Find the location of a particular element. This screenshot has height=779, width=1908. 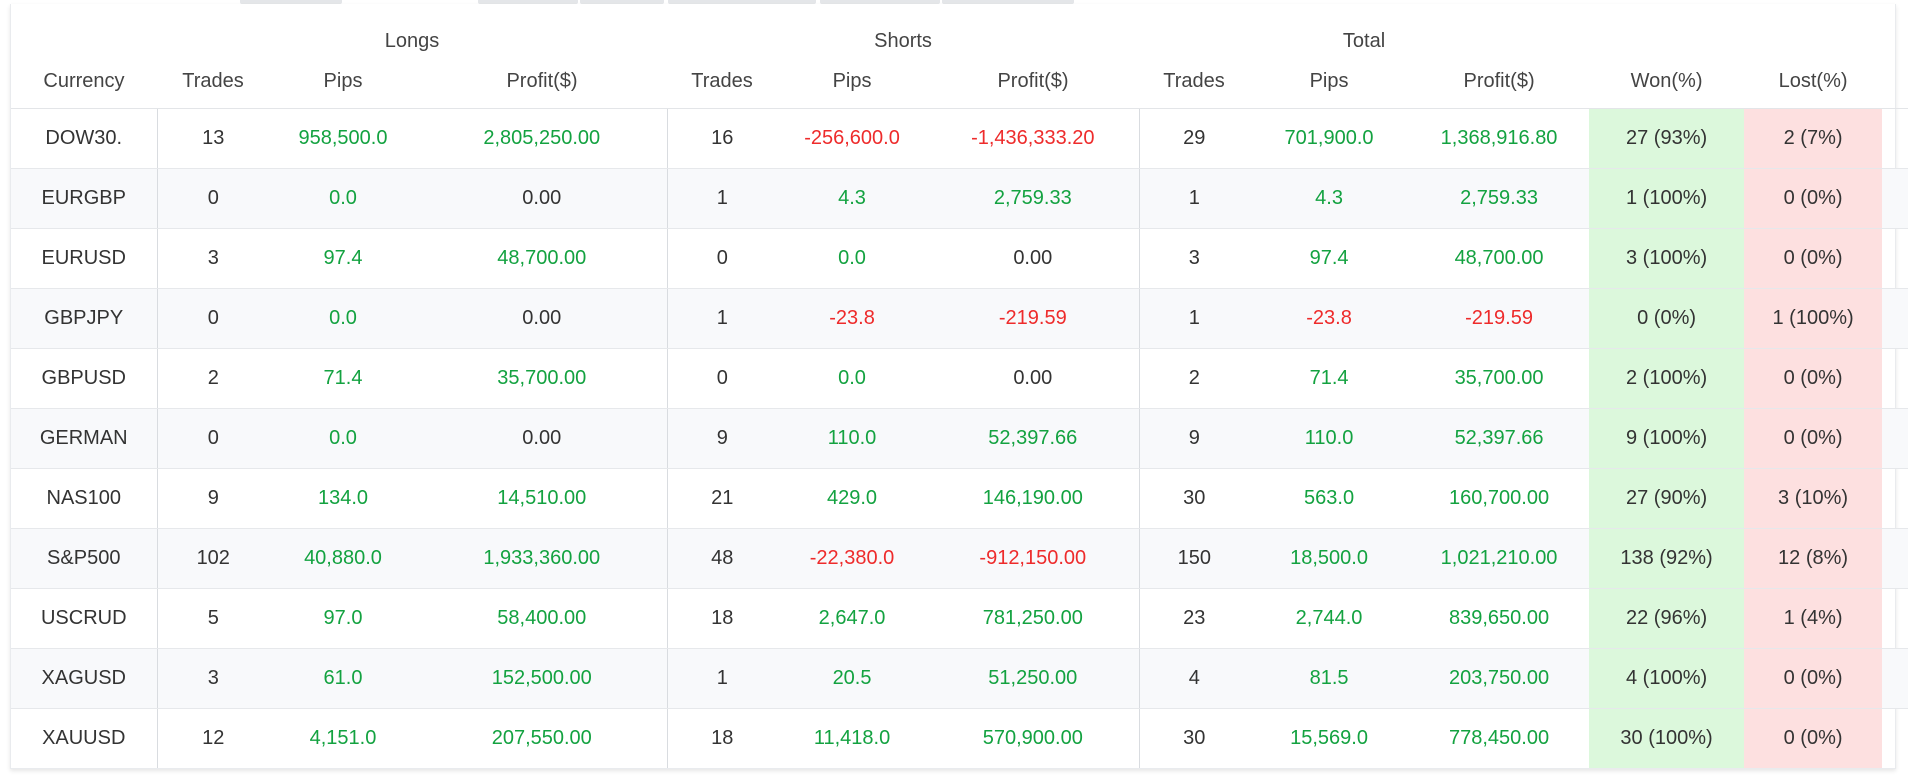

col-long-profit: Profit($) is located at coordinates (542, 82).